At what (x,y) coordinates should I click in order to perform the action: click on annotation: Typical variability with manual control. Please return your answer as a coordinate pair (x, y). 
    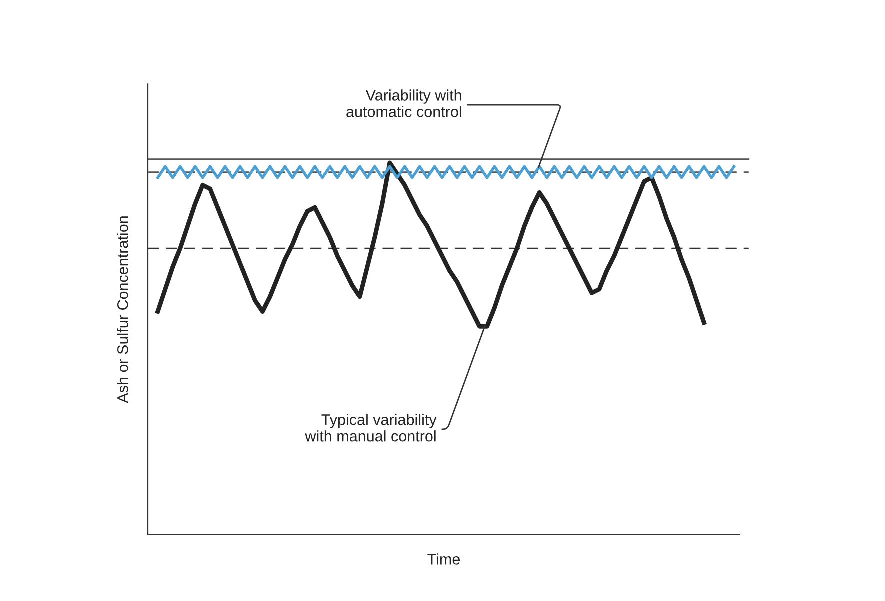
    Looking at the image, I should click on (371, 428).